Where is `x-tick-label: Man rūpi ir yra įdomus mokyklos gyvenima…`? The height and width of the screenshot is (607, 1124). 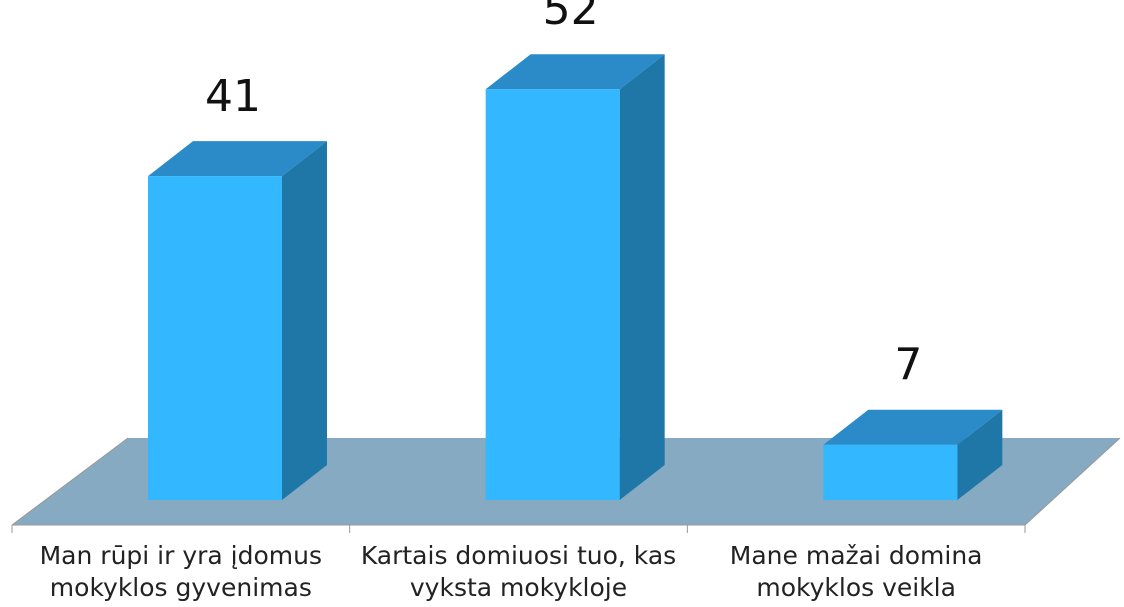 x-tick-label: Man rūpi ir yra įdomus mokyklos gyvenima… is located at coordinates (181, 571).